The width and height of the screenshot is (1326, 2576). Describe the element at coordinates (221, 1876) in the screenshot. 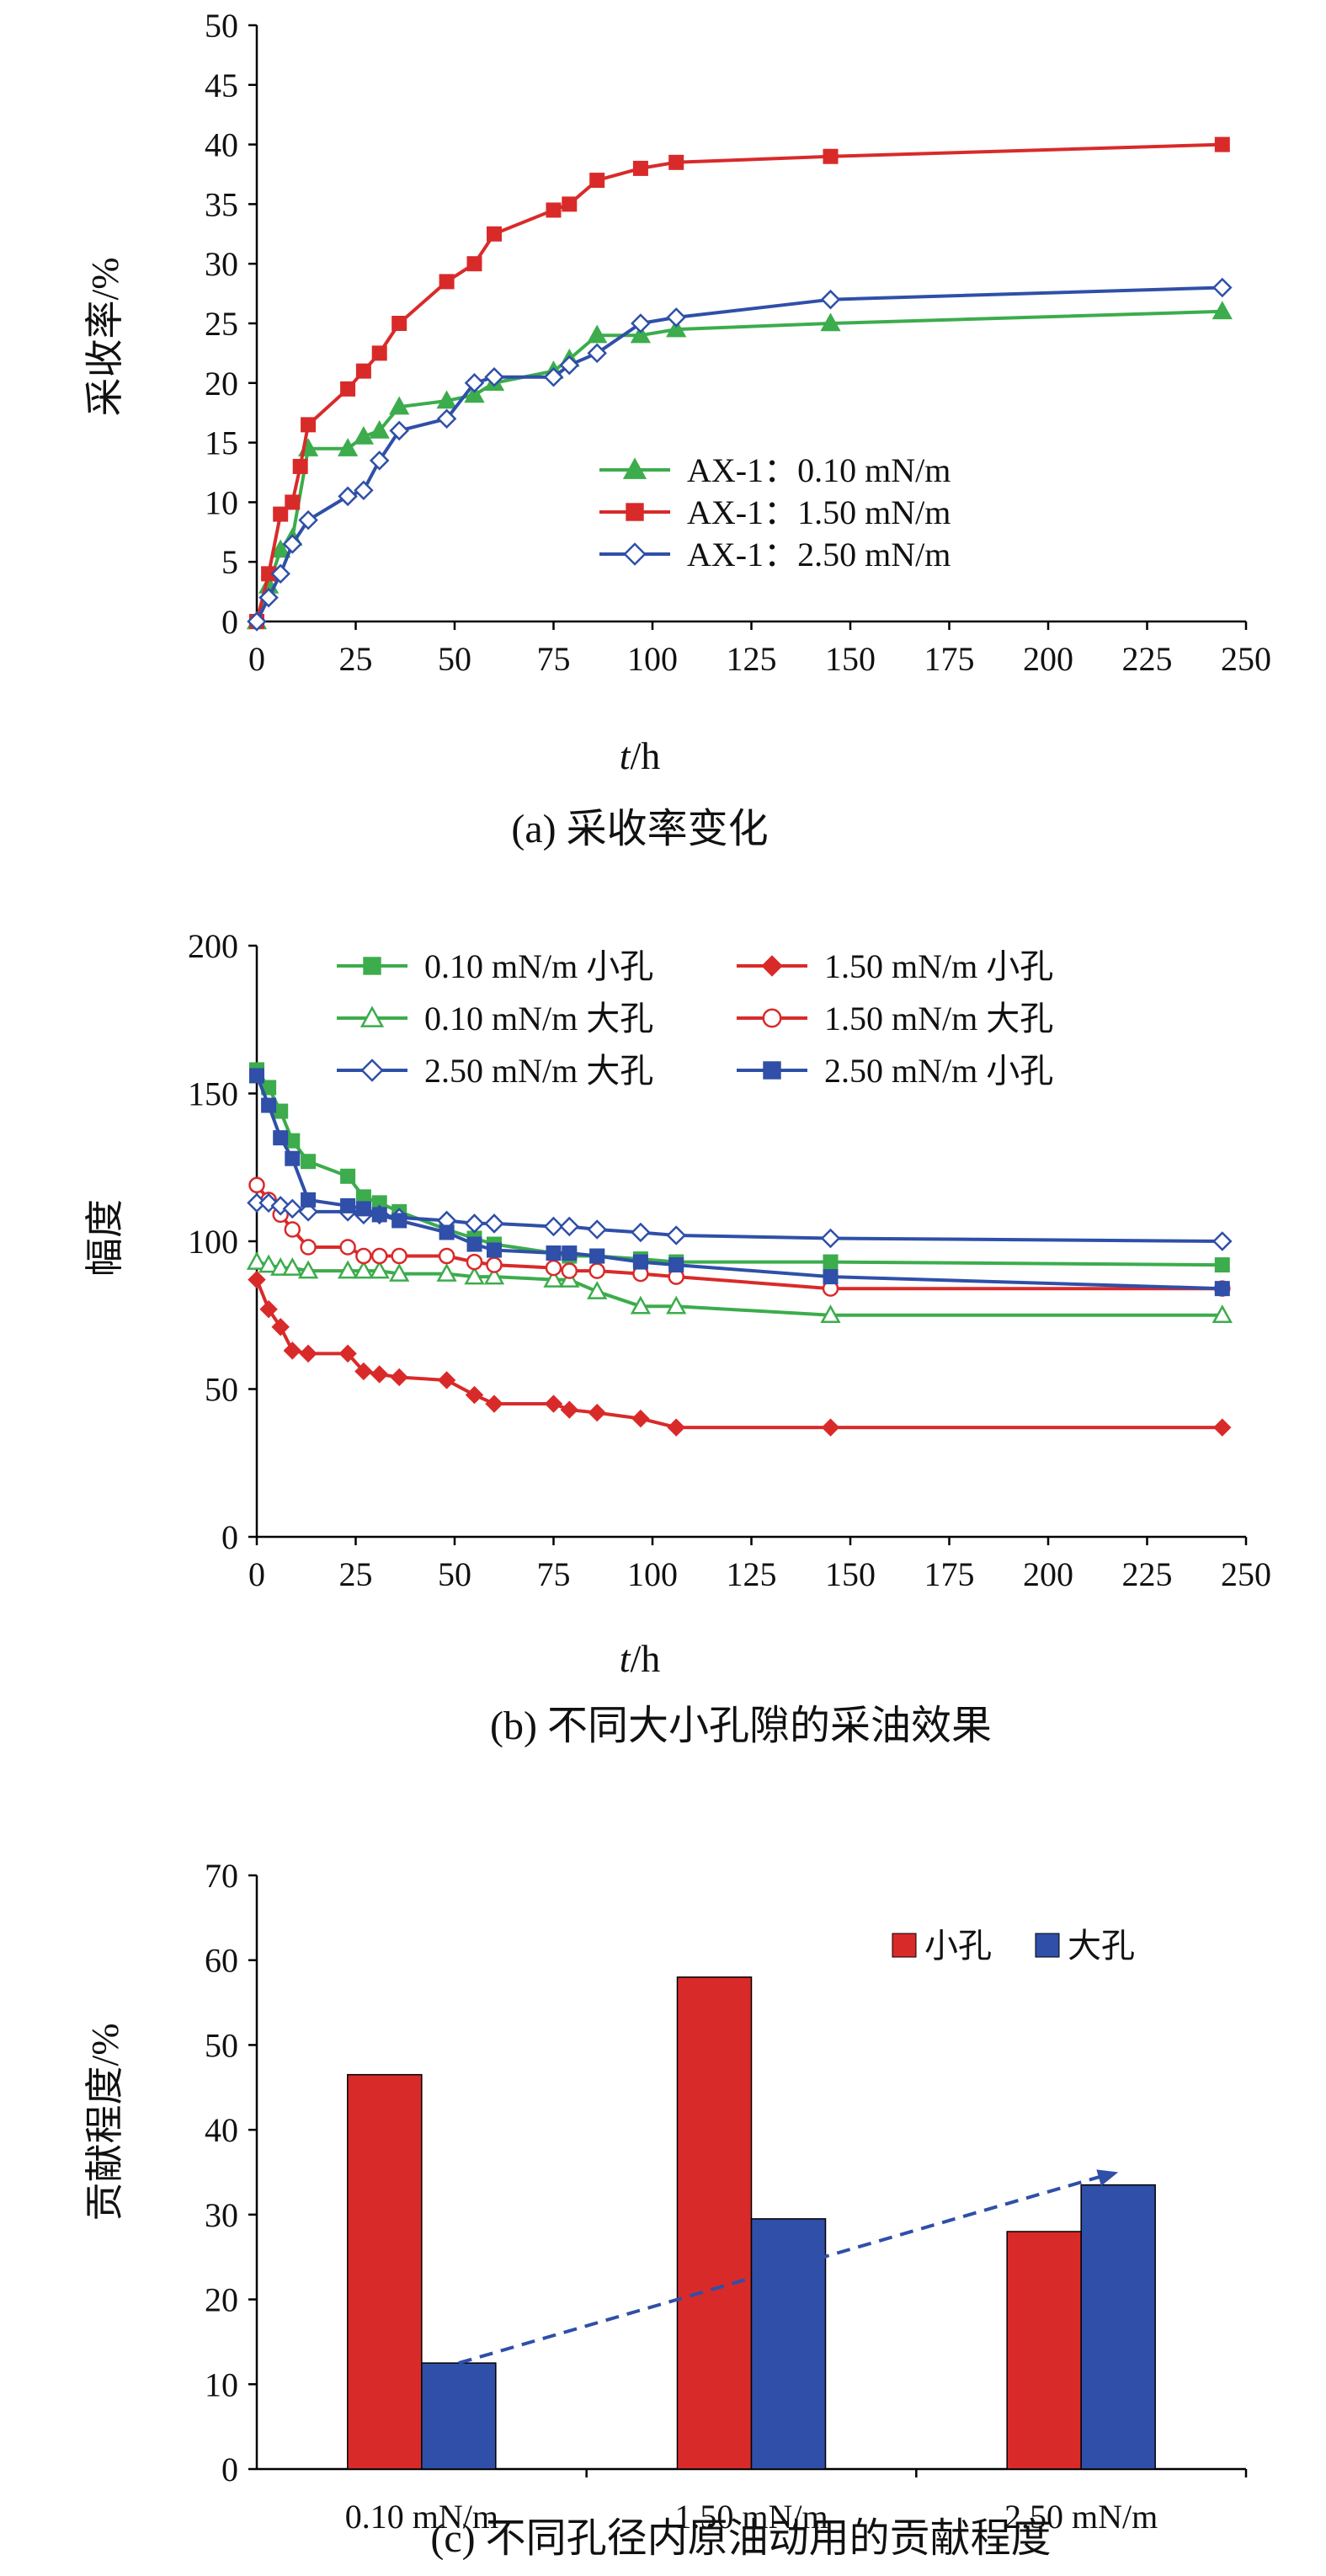

I see `y-tick-label: 70` at that location.